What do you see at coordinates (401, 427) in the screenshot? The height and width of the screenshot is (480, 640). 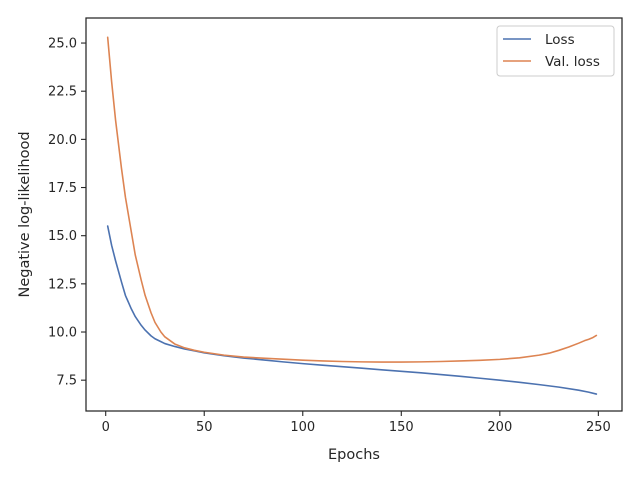 I see `x-tick-label: 150` at bounding box center [401, 427].